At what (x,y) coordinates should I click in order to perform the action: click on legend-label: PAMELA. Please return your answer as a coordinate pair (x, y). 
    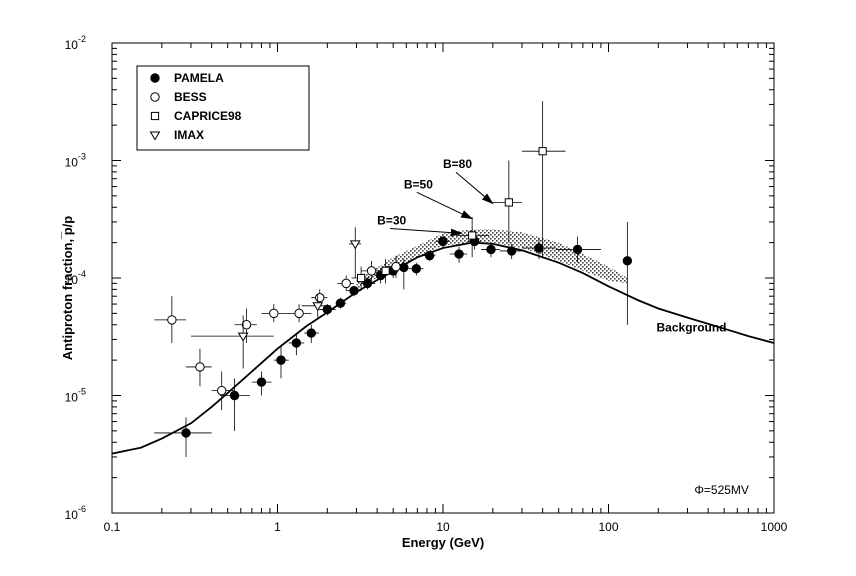
    Looking at the image, I should click on (199, 78).